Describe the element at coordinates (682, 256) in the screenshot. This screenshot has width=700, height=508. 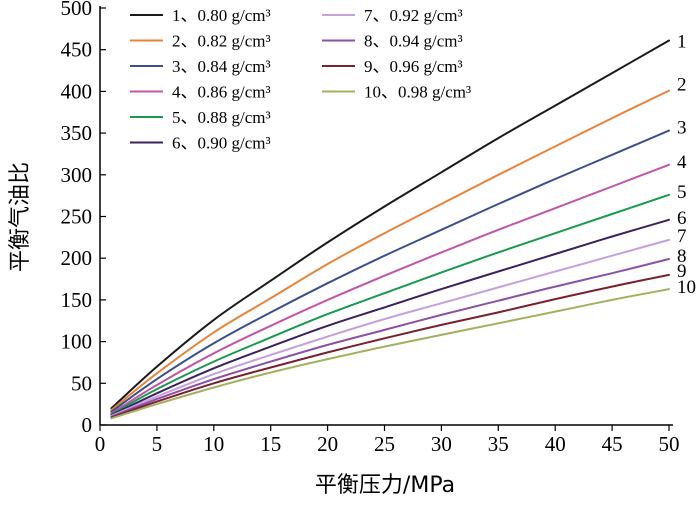
I see `series-end-label-8: 8` at that location.